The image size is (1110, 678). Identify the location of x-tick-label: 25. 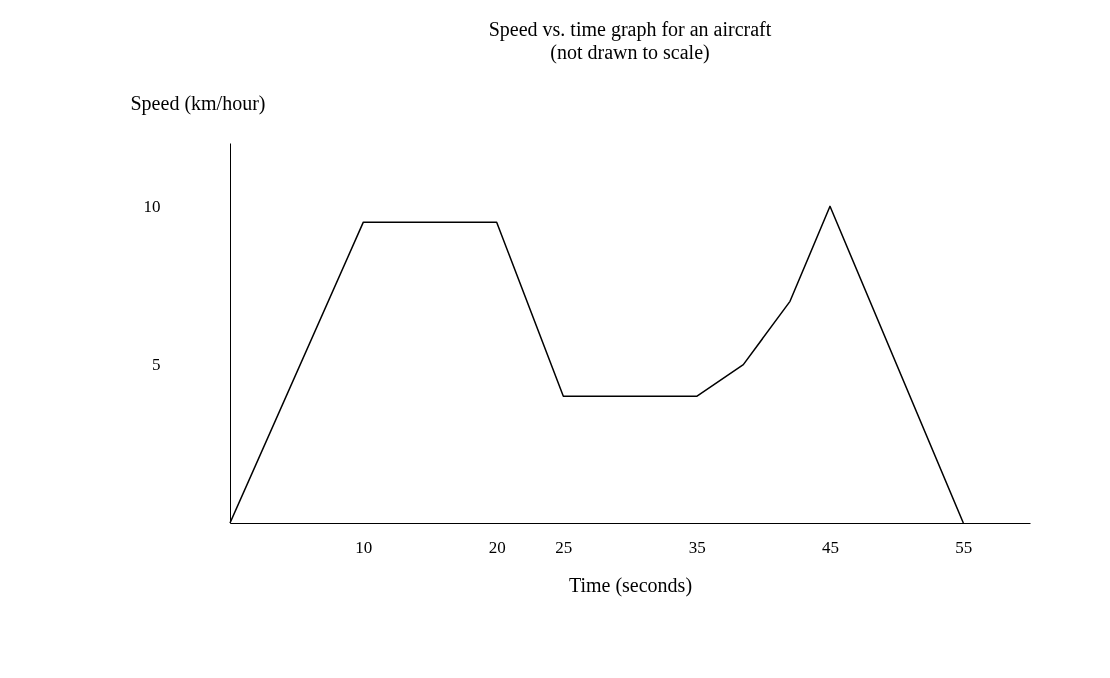
(564, 547).